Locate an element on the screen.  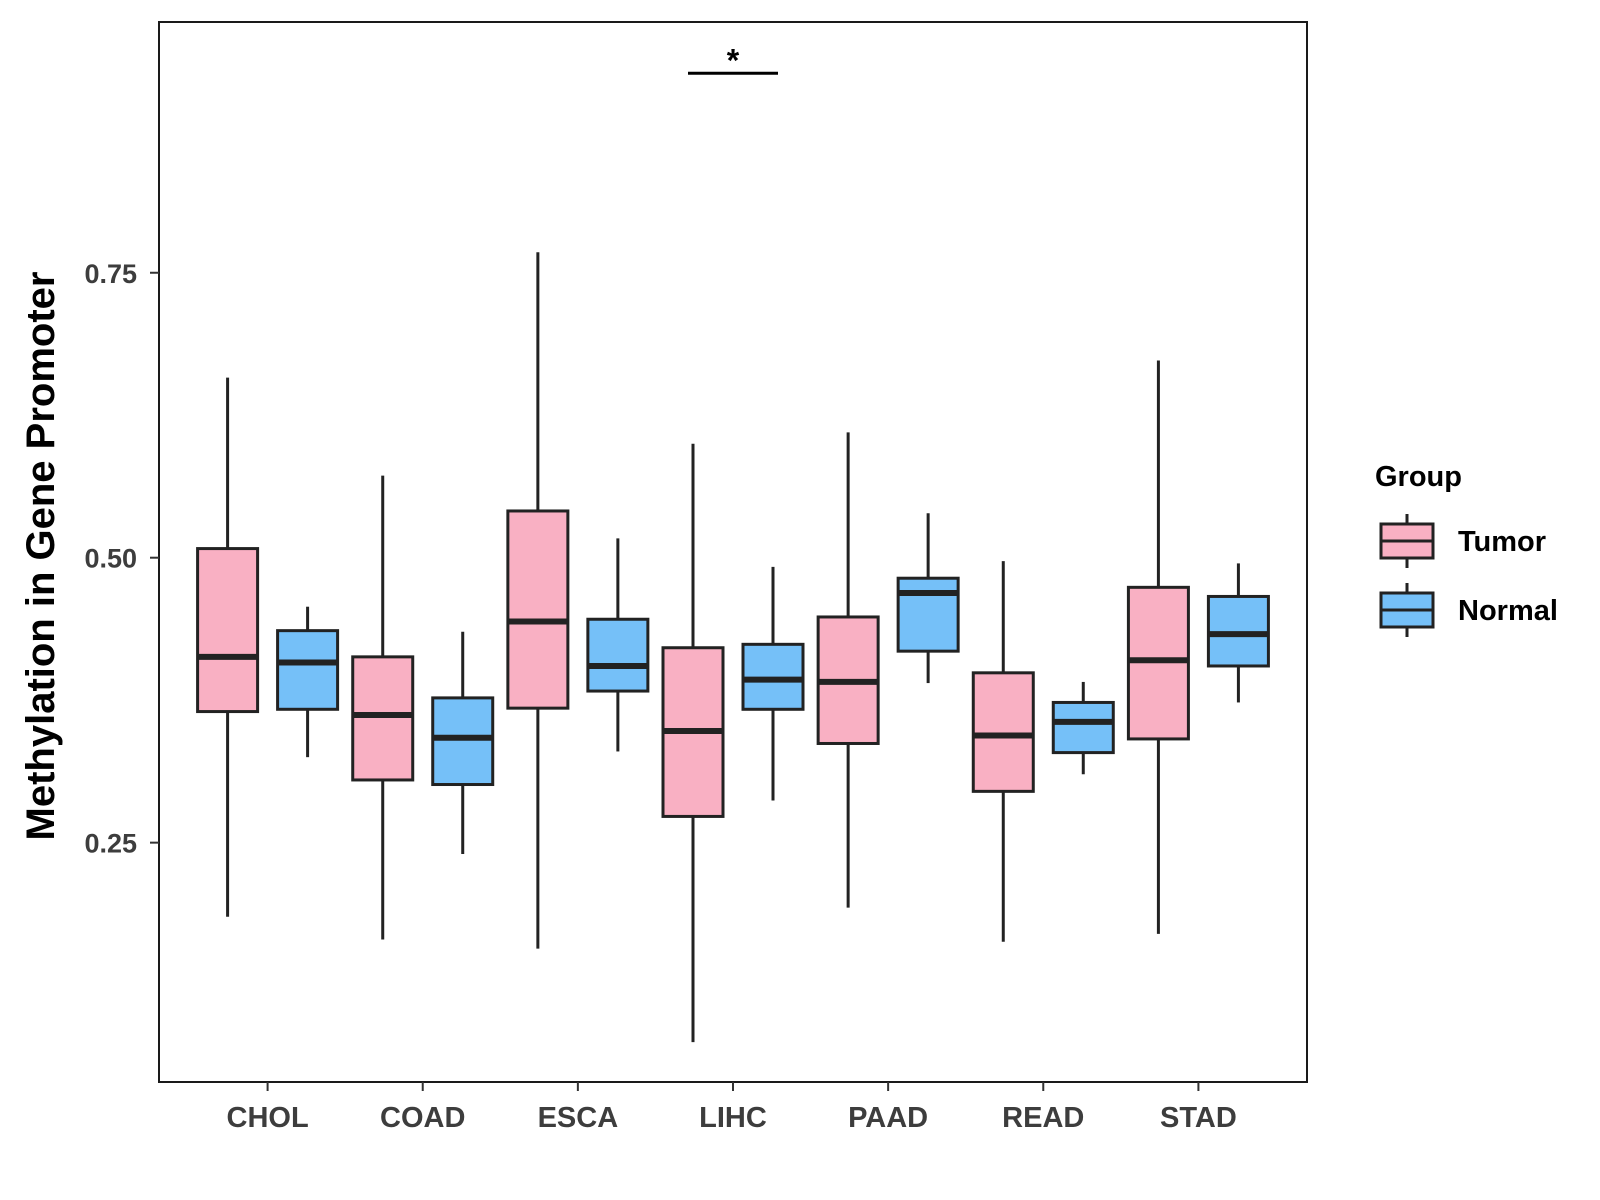
legend-label-tumor: Tumor is located at coordinates (1502, 542).